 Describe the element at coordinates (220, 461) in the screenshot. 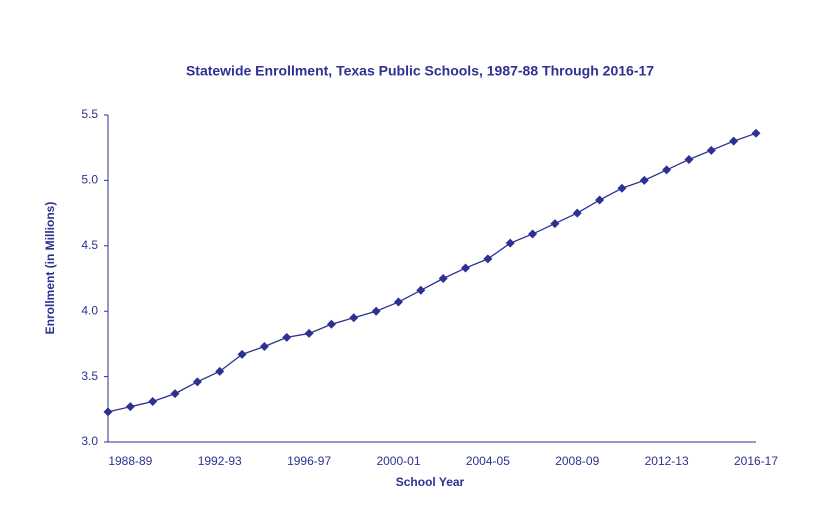

I see `x-tick-label: 1992-93` at that location.